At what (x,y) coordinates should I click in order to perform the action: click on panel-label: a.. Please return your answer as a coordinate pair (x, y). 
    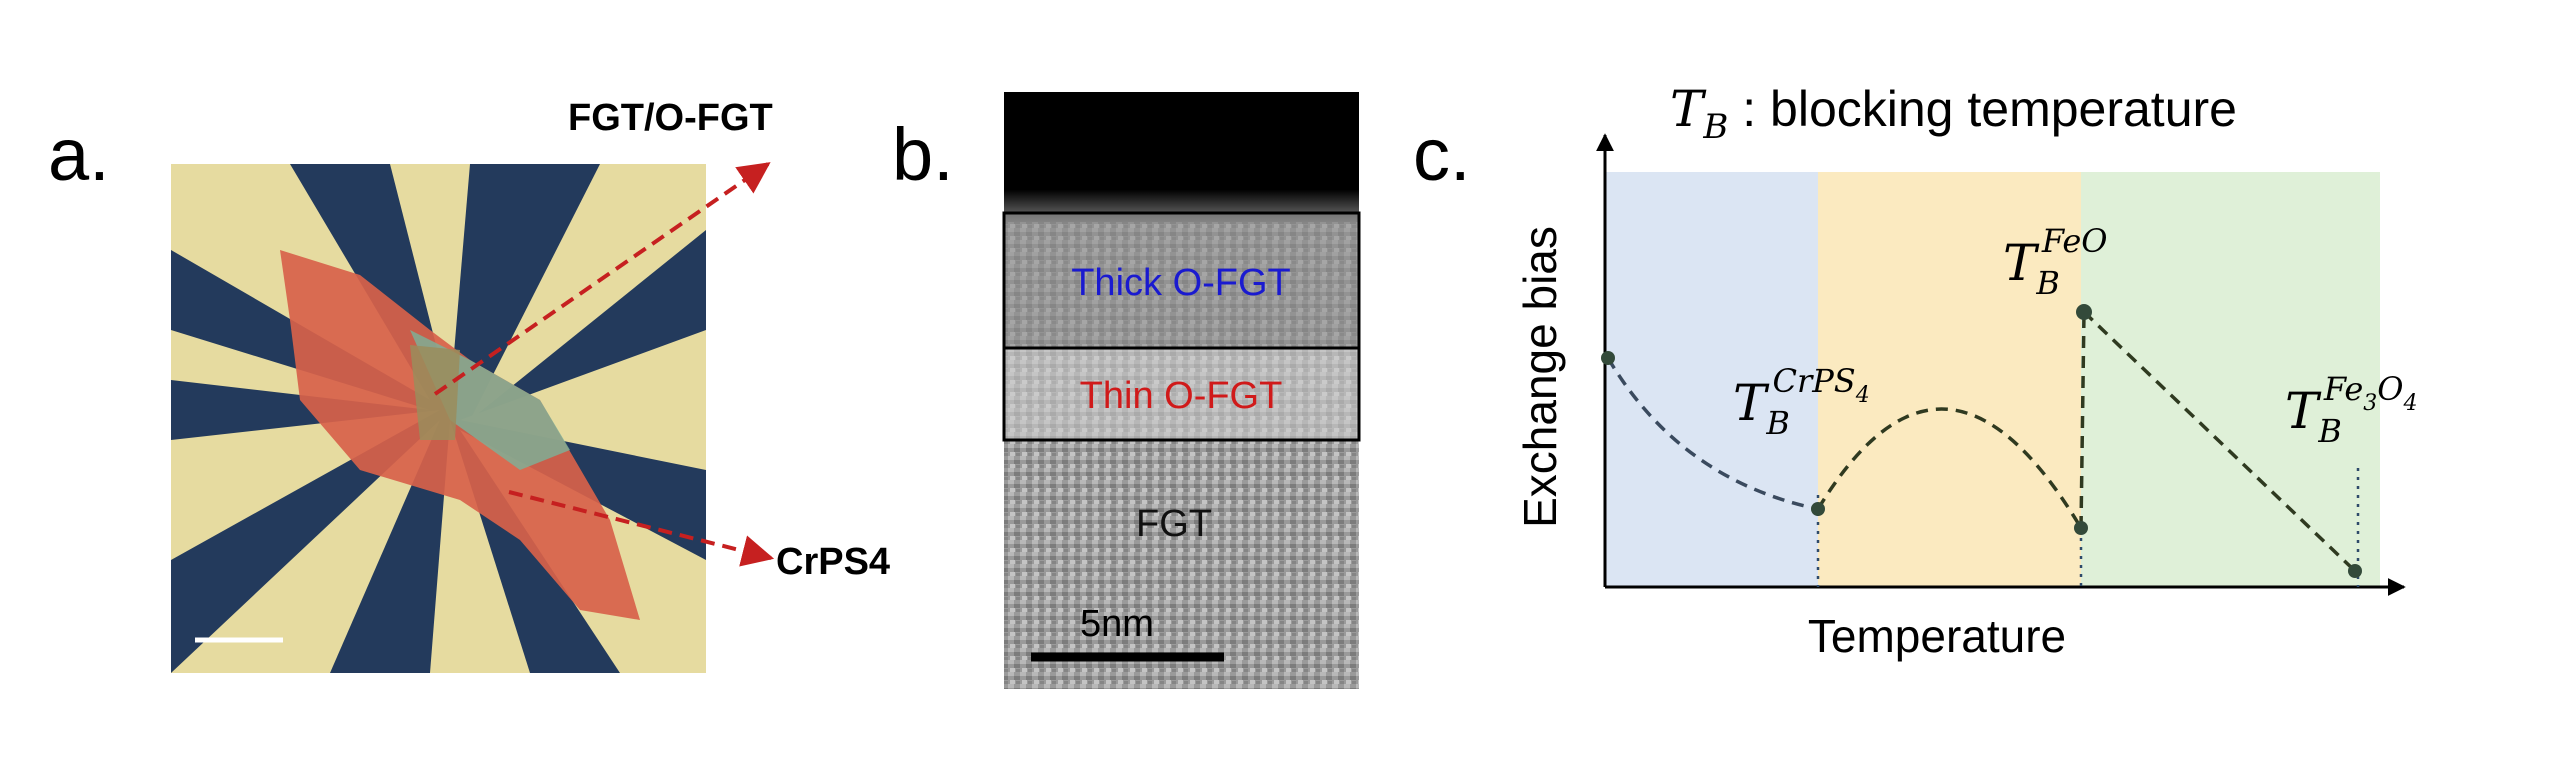
    Looking at the image, I should click on (79, 154).